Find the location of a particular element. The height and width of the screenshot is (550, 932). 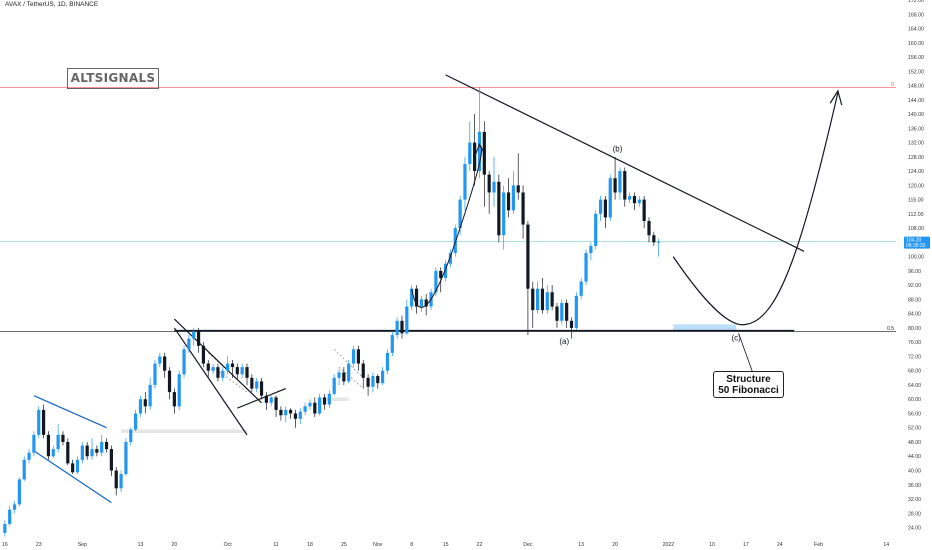

callout-line-2: 50 Fibonacci is located at coordinates (748, 390).